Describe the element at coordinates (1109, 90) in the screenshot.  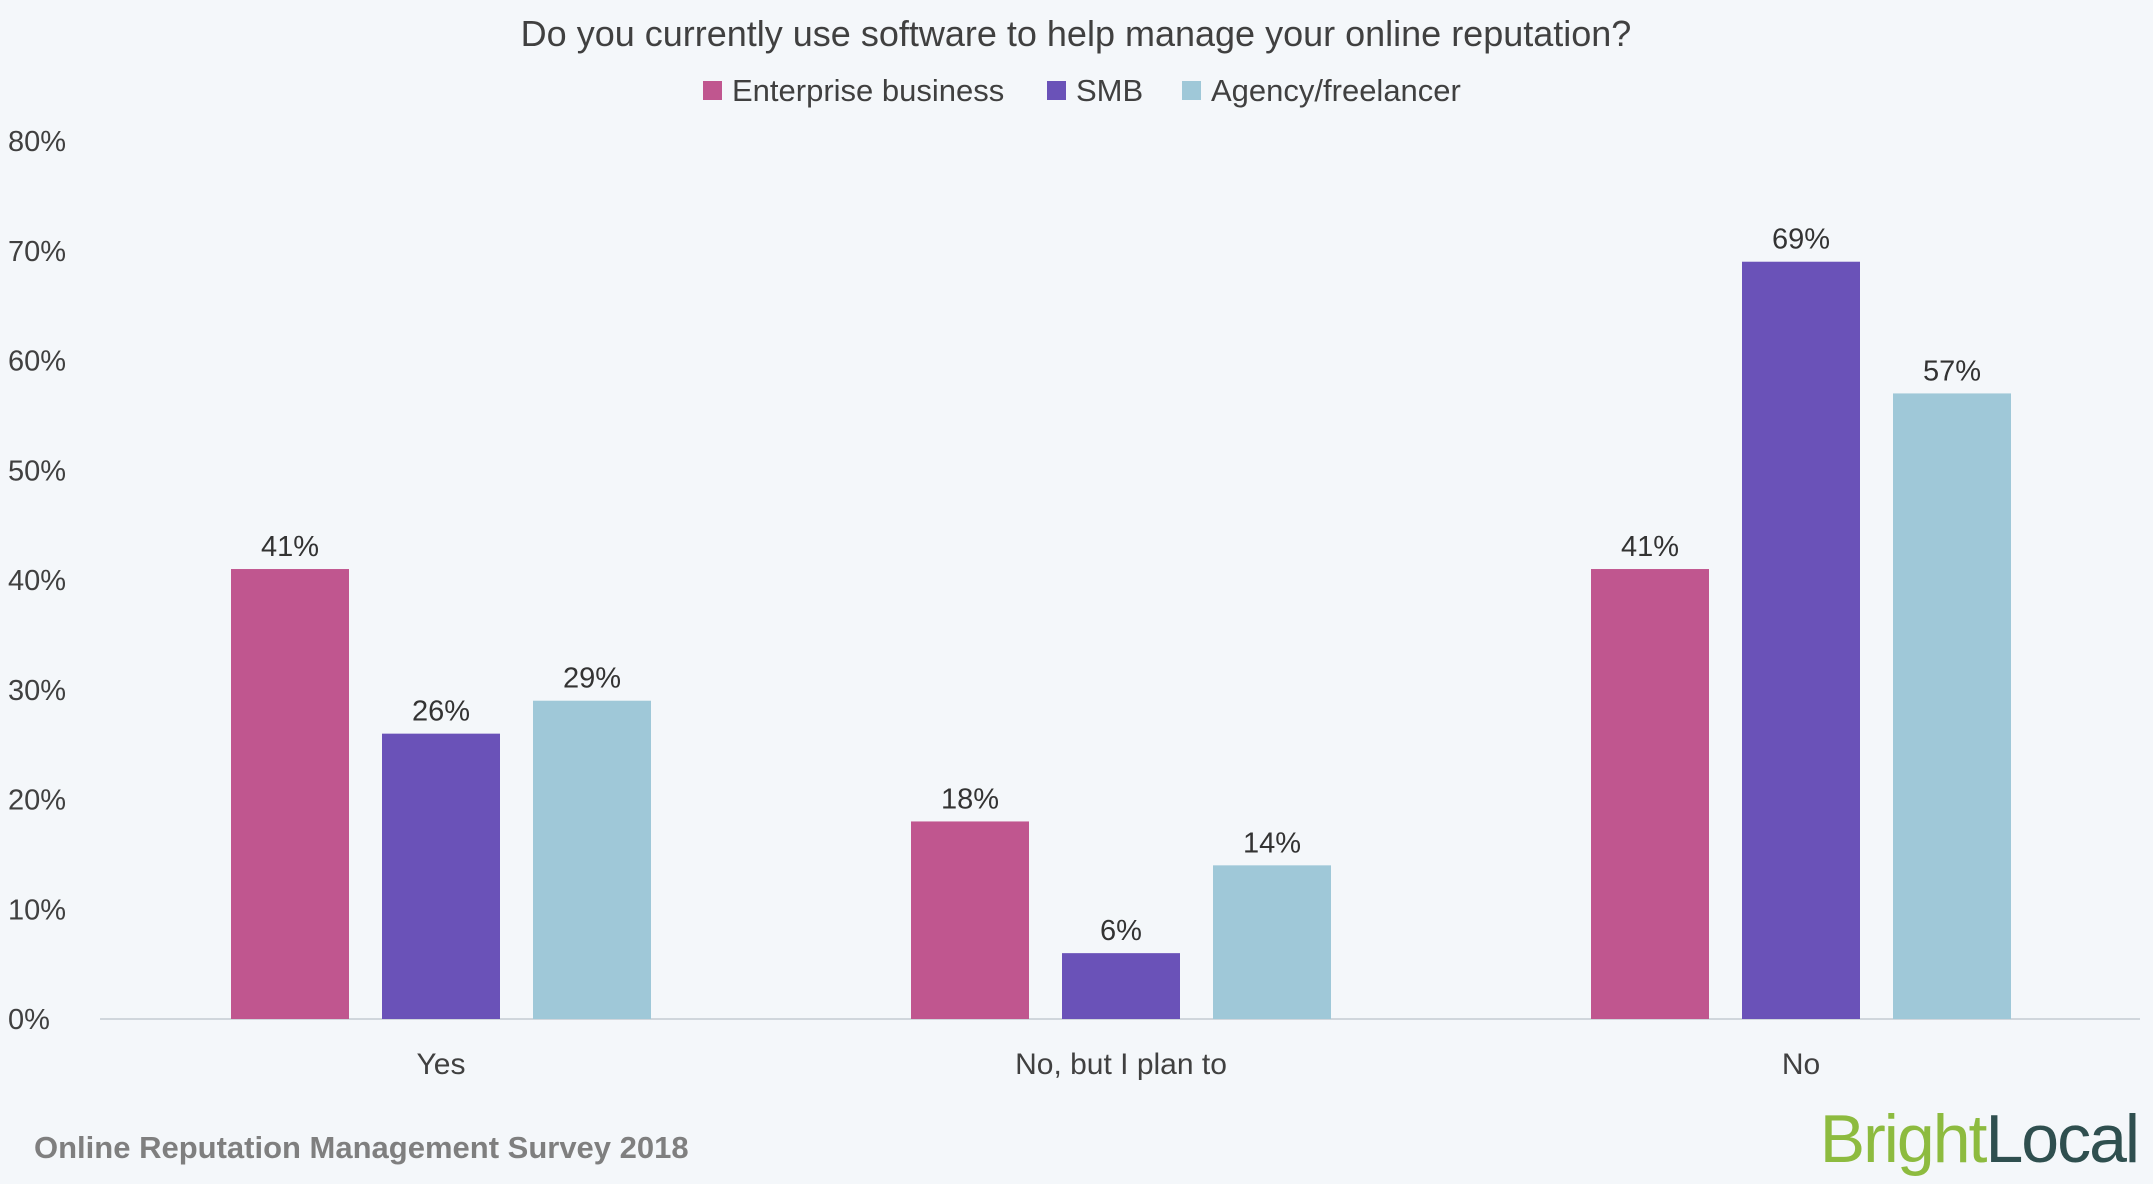
I see `legend-entry: SMB` at that location.